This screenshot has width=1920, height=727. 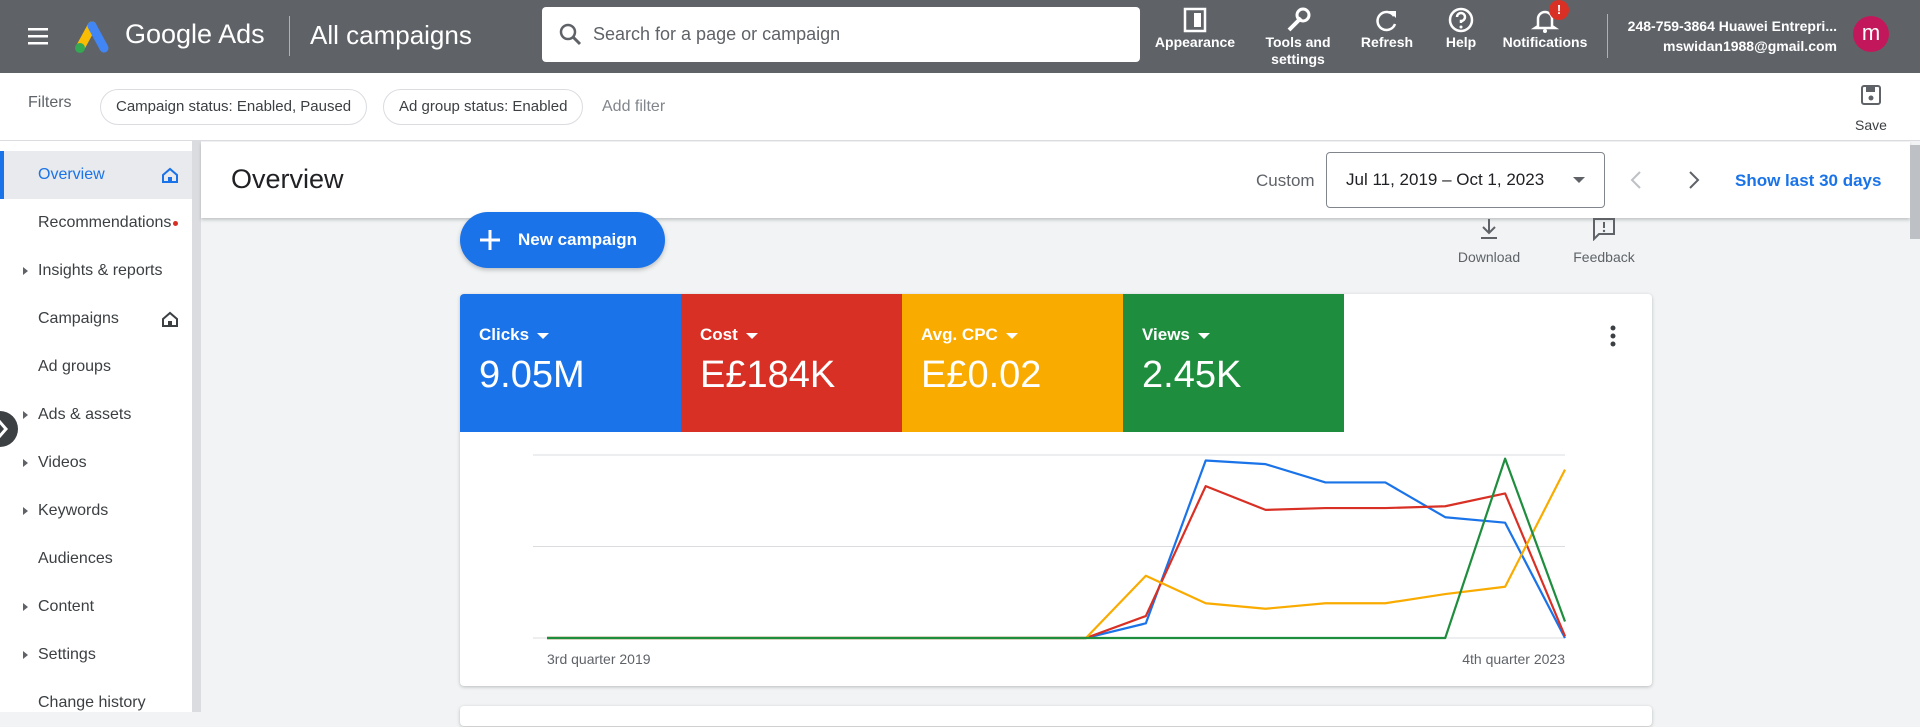 I want to click on google-ads-logo, so click(x=91, y=37).